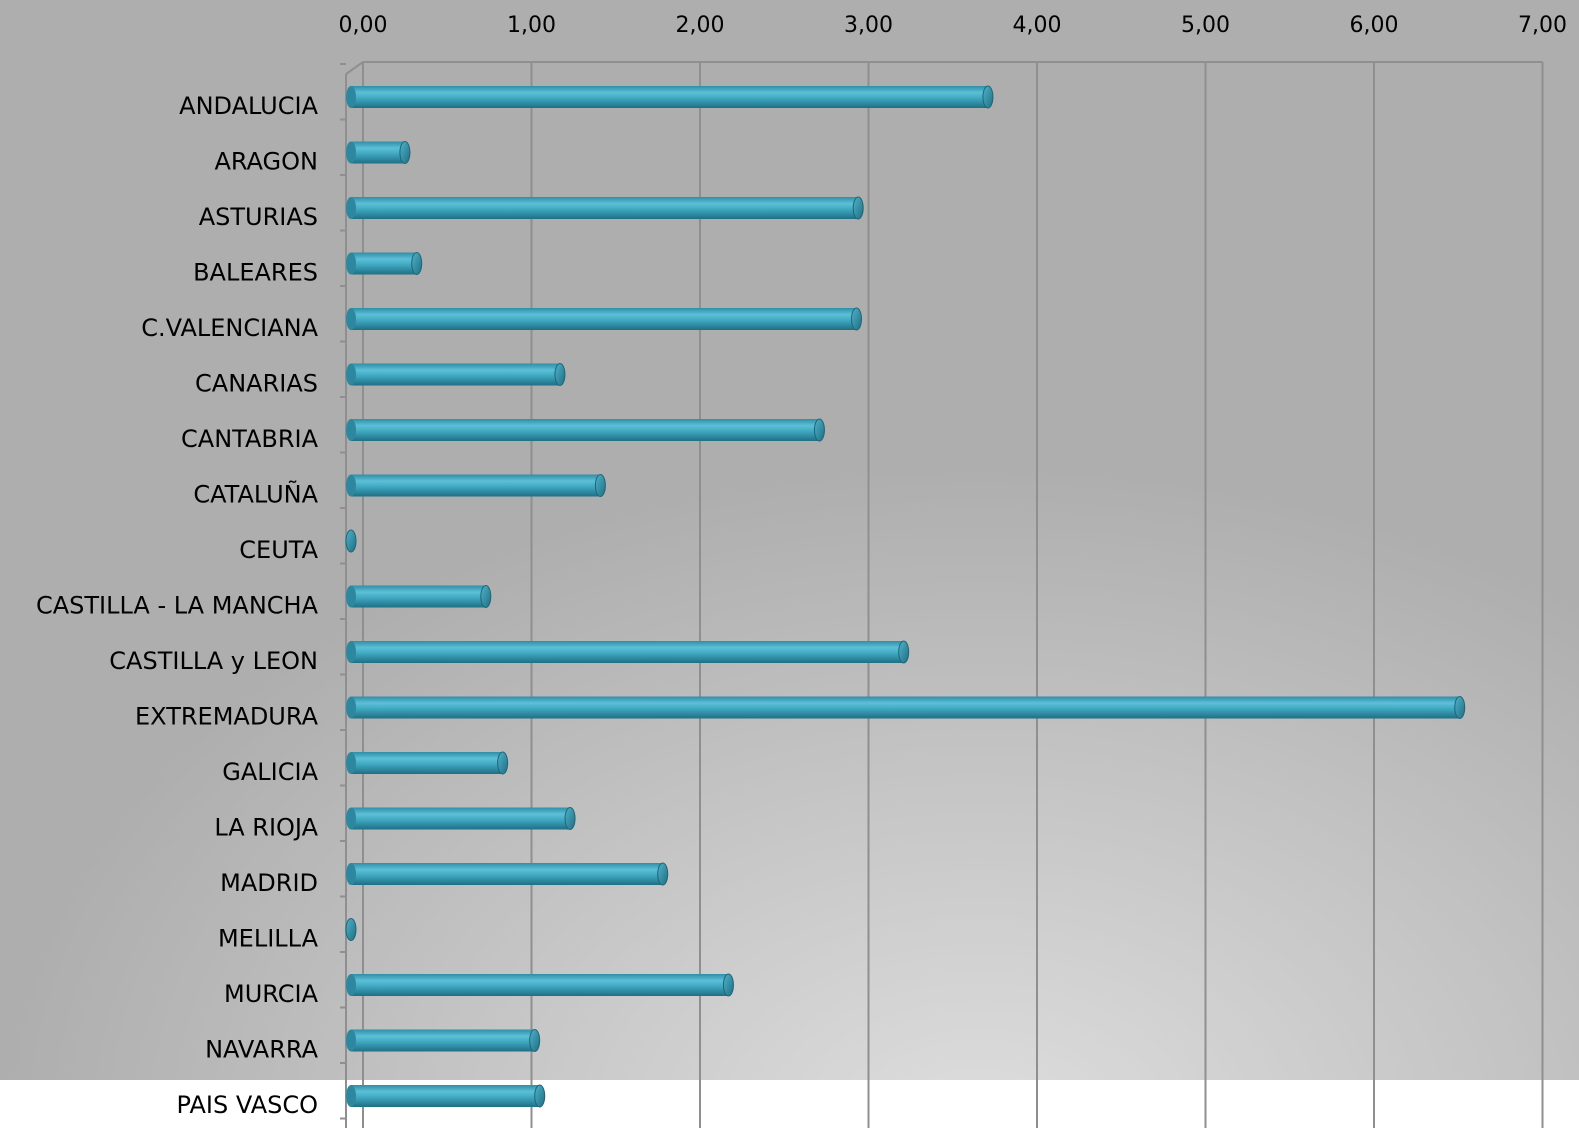  What do you see at coordinates (247, 1105) in the screenshot?
I see `category-label: PAIS VASCO` at bounding box center [247, 1105].